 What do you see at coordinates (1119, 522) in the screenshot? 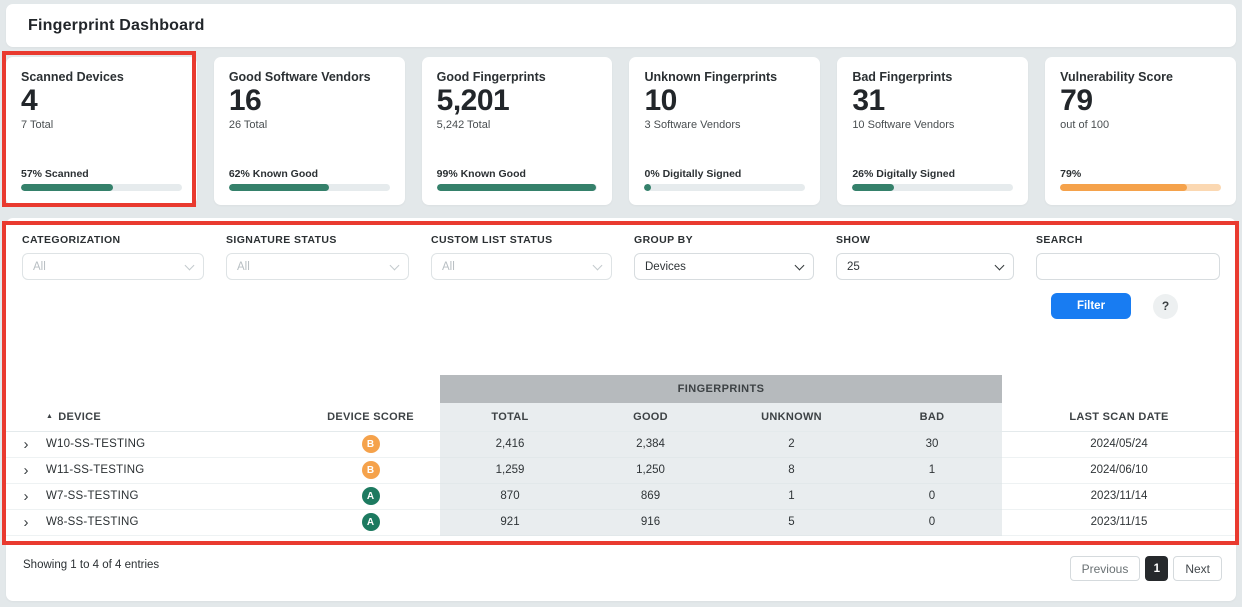
I see `last-scan-cell: 2023/11/15` at bounding box center [1119, 522].